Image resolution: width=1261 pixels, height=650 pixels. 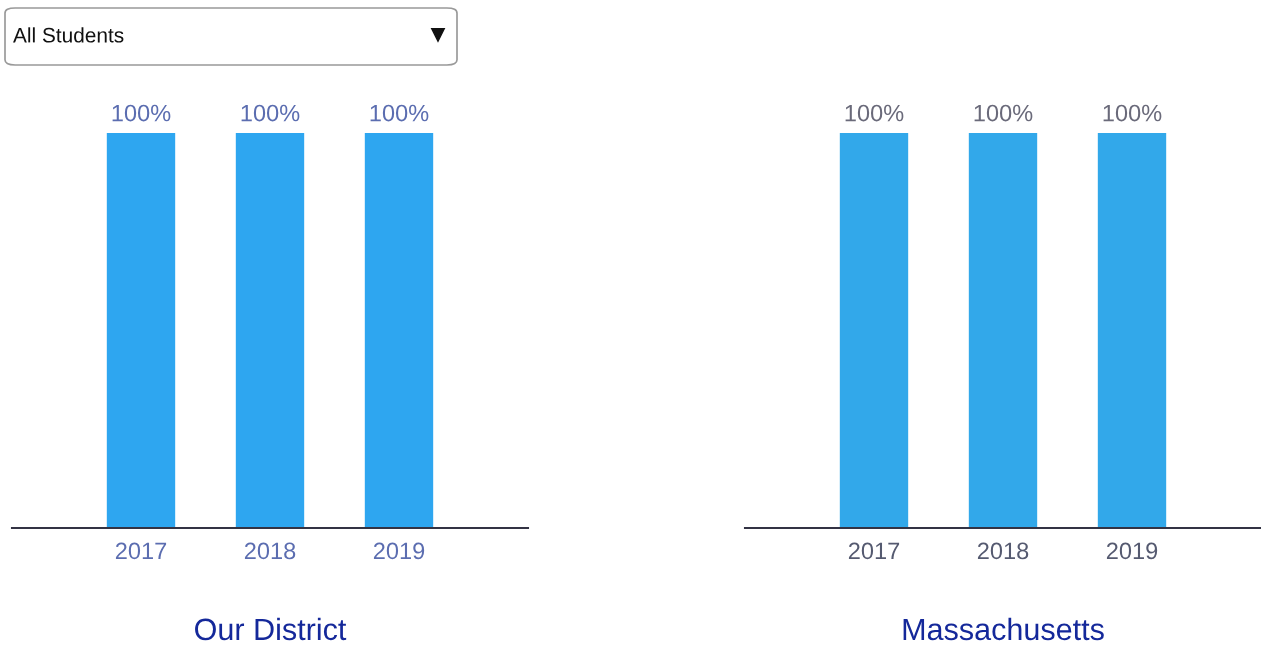 I want to click on text: All Students, so click(x=68, y=35).